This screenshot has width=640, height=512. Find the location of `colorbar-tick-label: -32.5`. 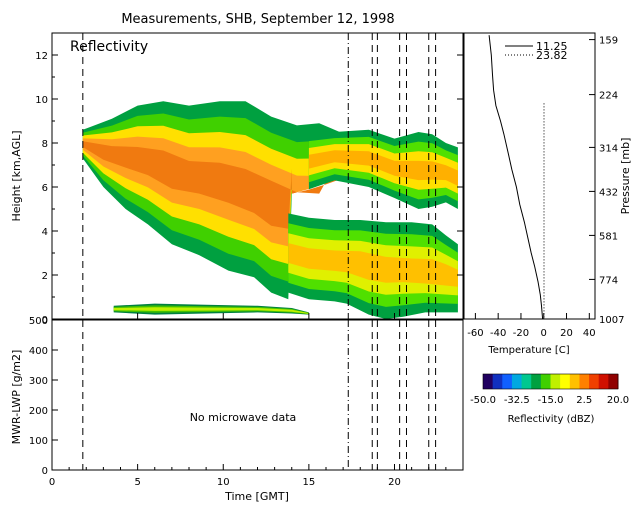

colorbar-tick-label: -32.5 is located at coordinates (517, 400).